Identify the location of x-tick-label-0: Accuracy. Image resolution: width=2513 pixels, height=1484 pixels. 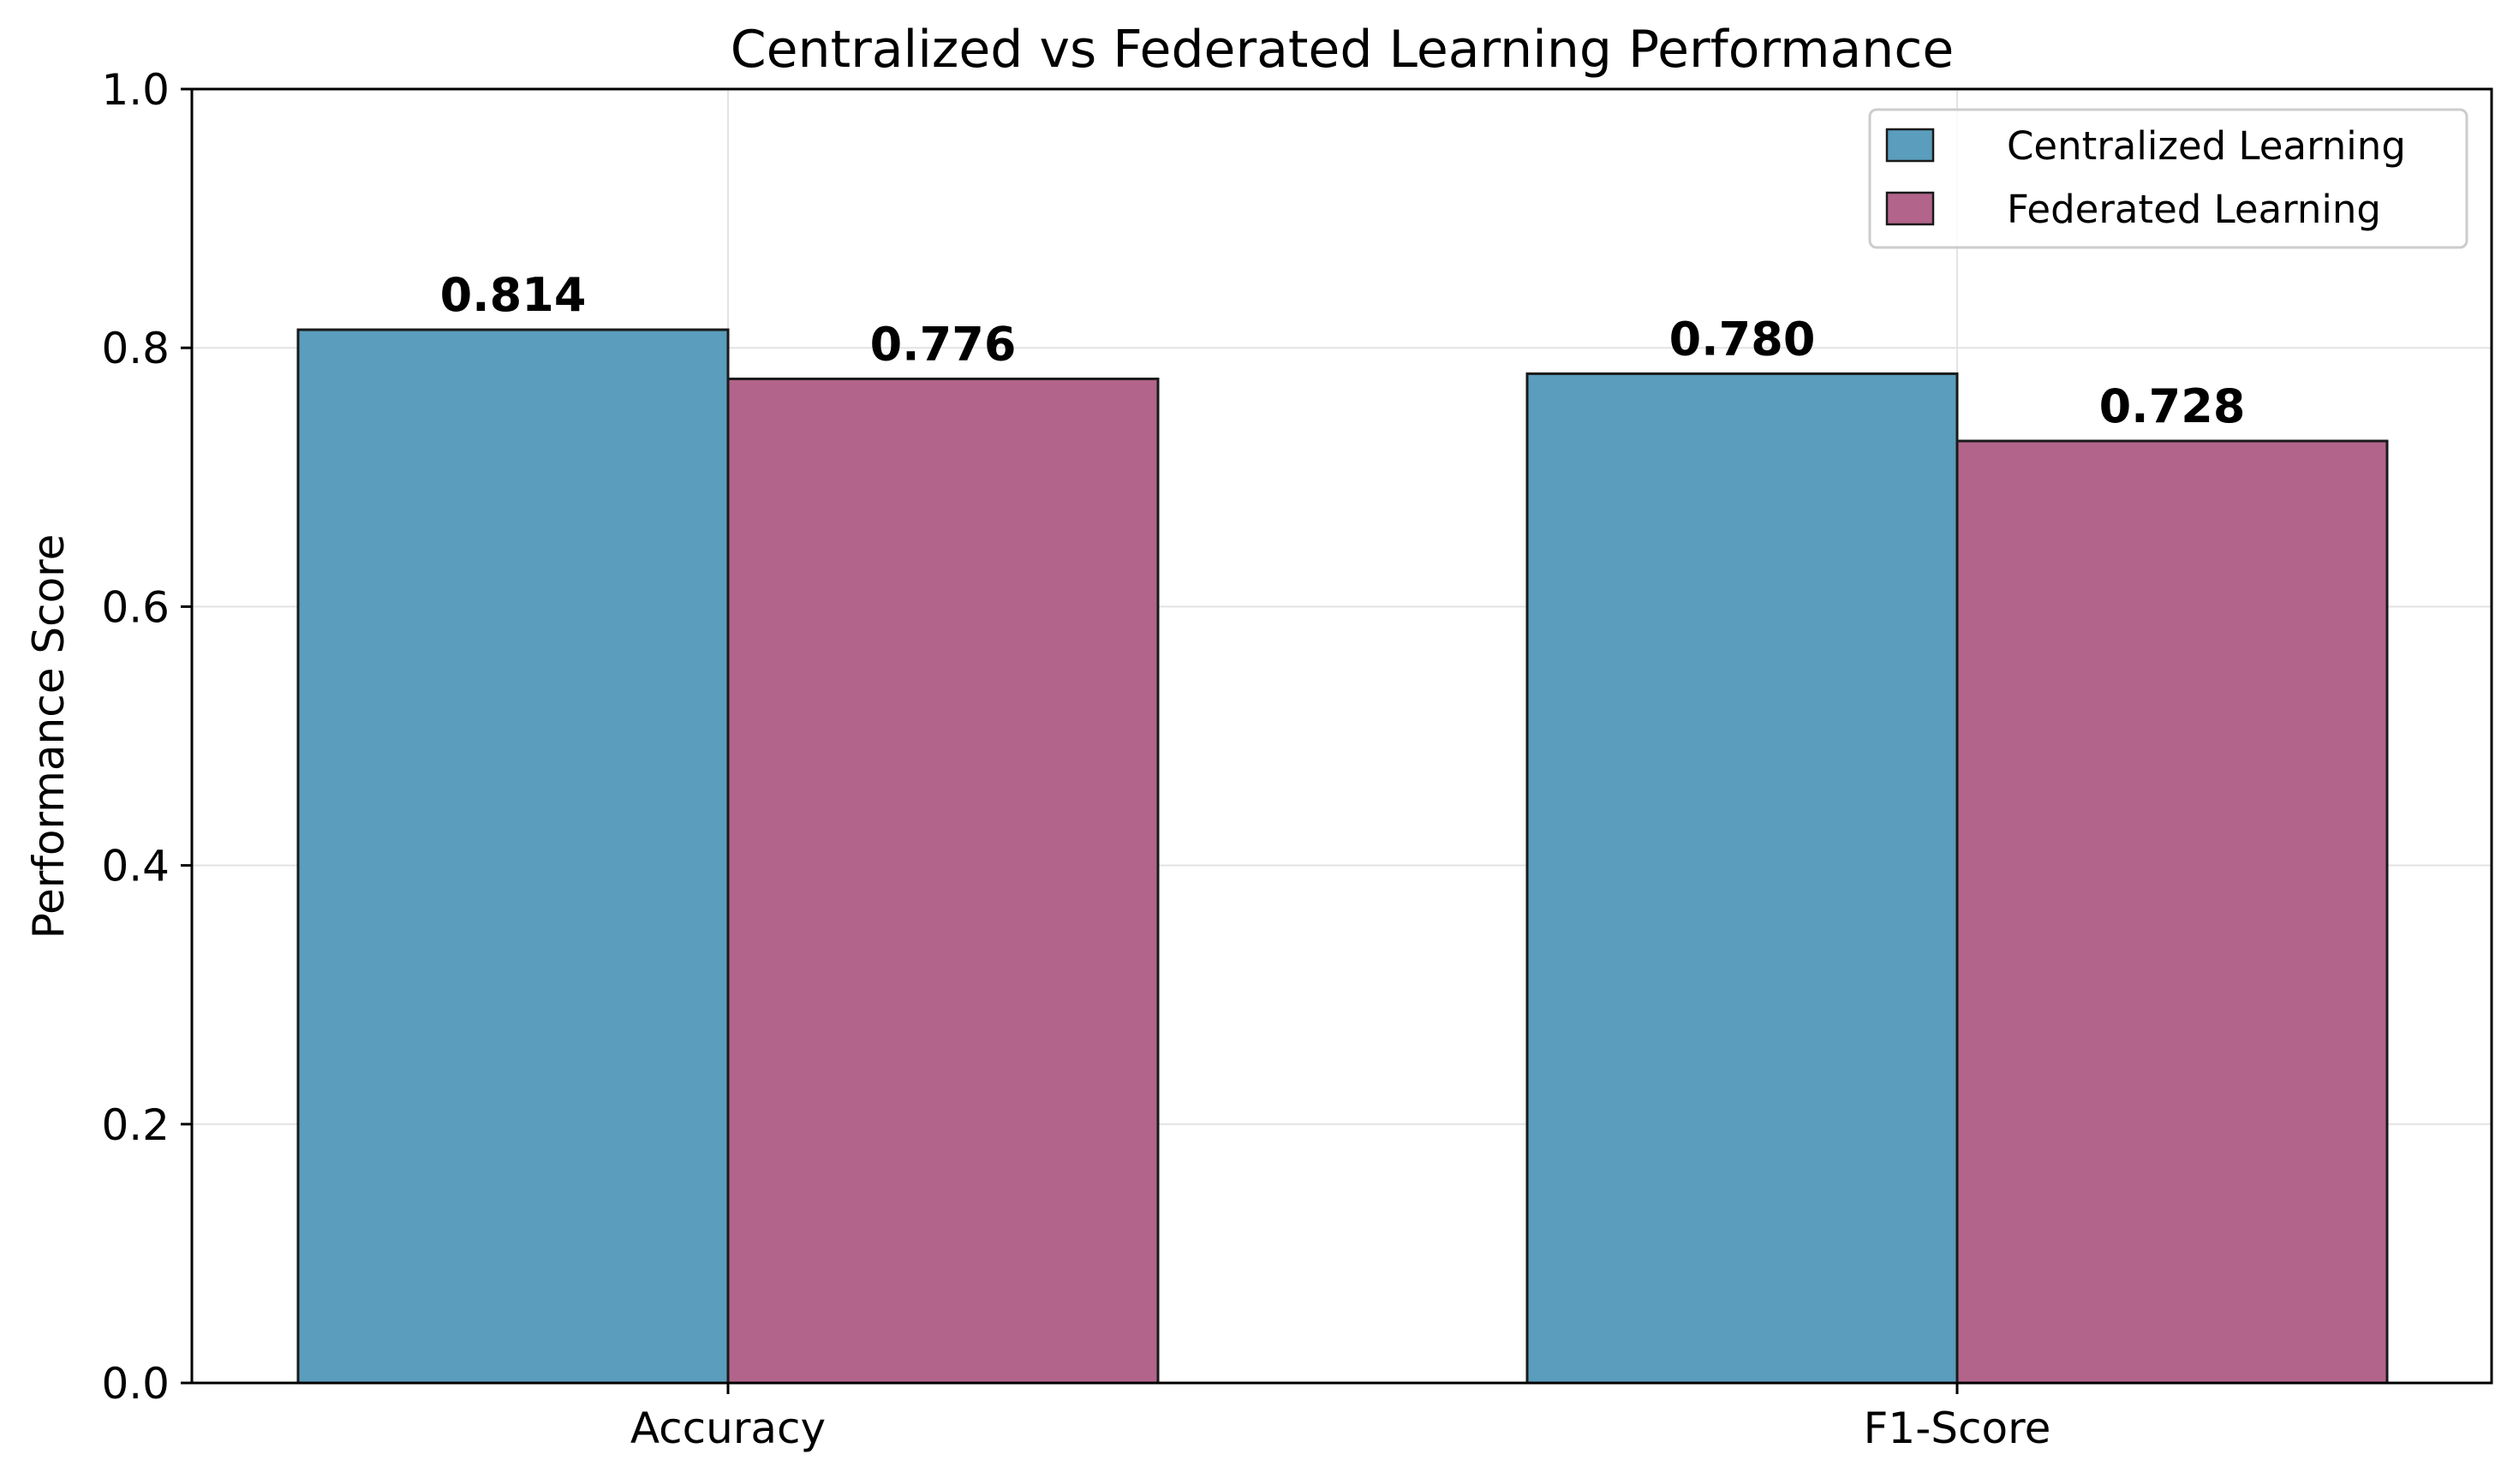
(728, 1429).